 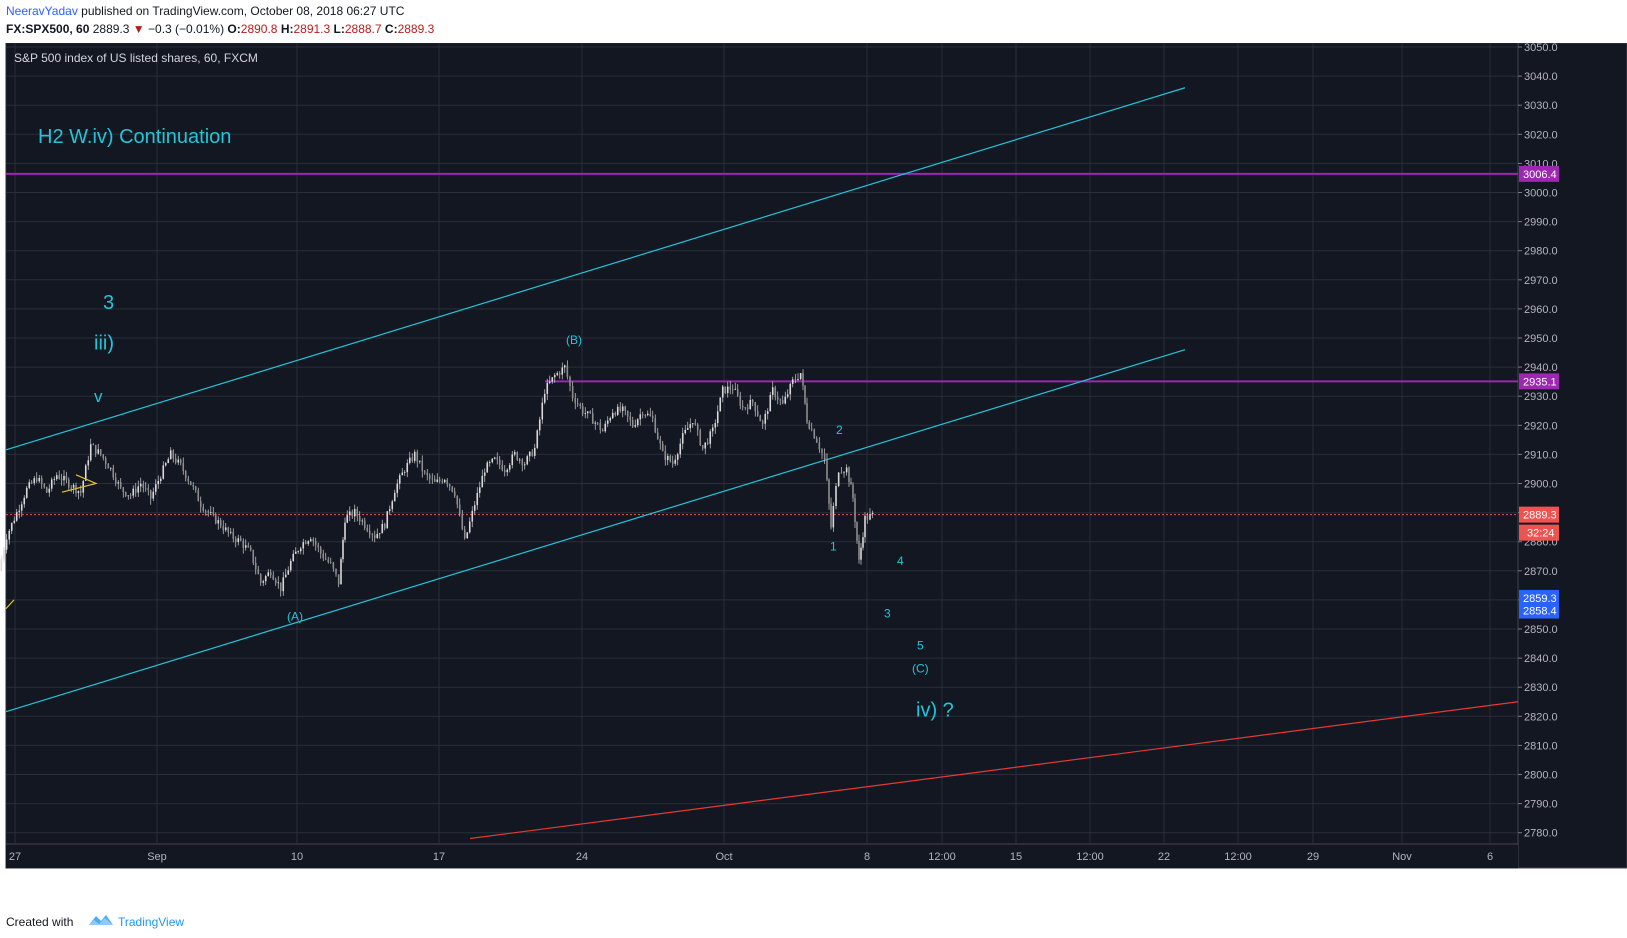 I want to click on wave-label: (C), so click(x=920, y=669).